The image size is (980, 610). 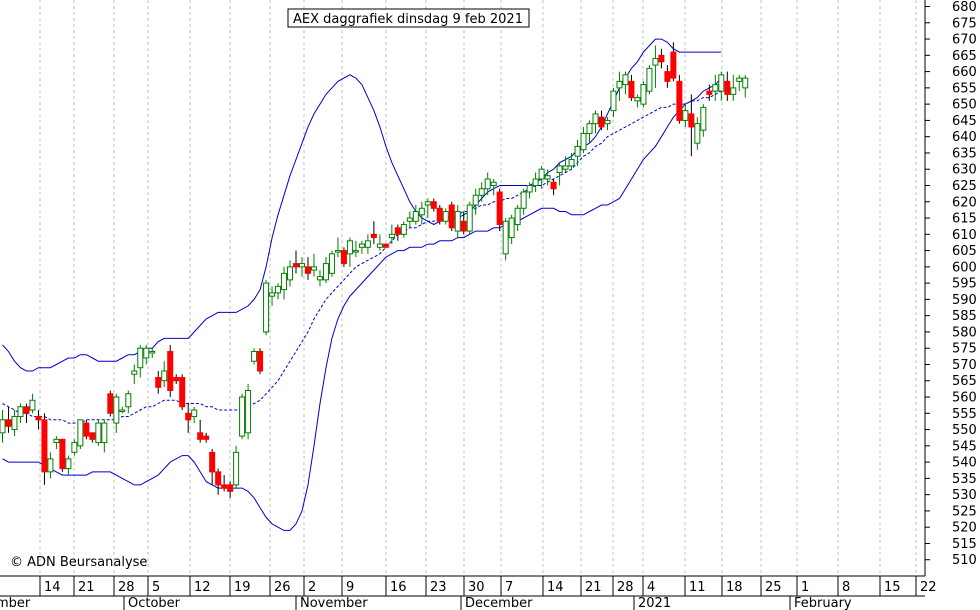 What do you see at coordinates (964, 398) in the screenshot?
I see `y-tick-label: 560` at bounding box center [964, 398].